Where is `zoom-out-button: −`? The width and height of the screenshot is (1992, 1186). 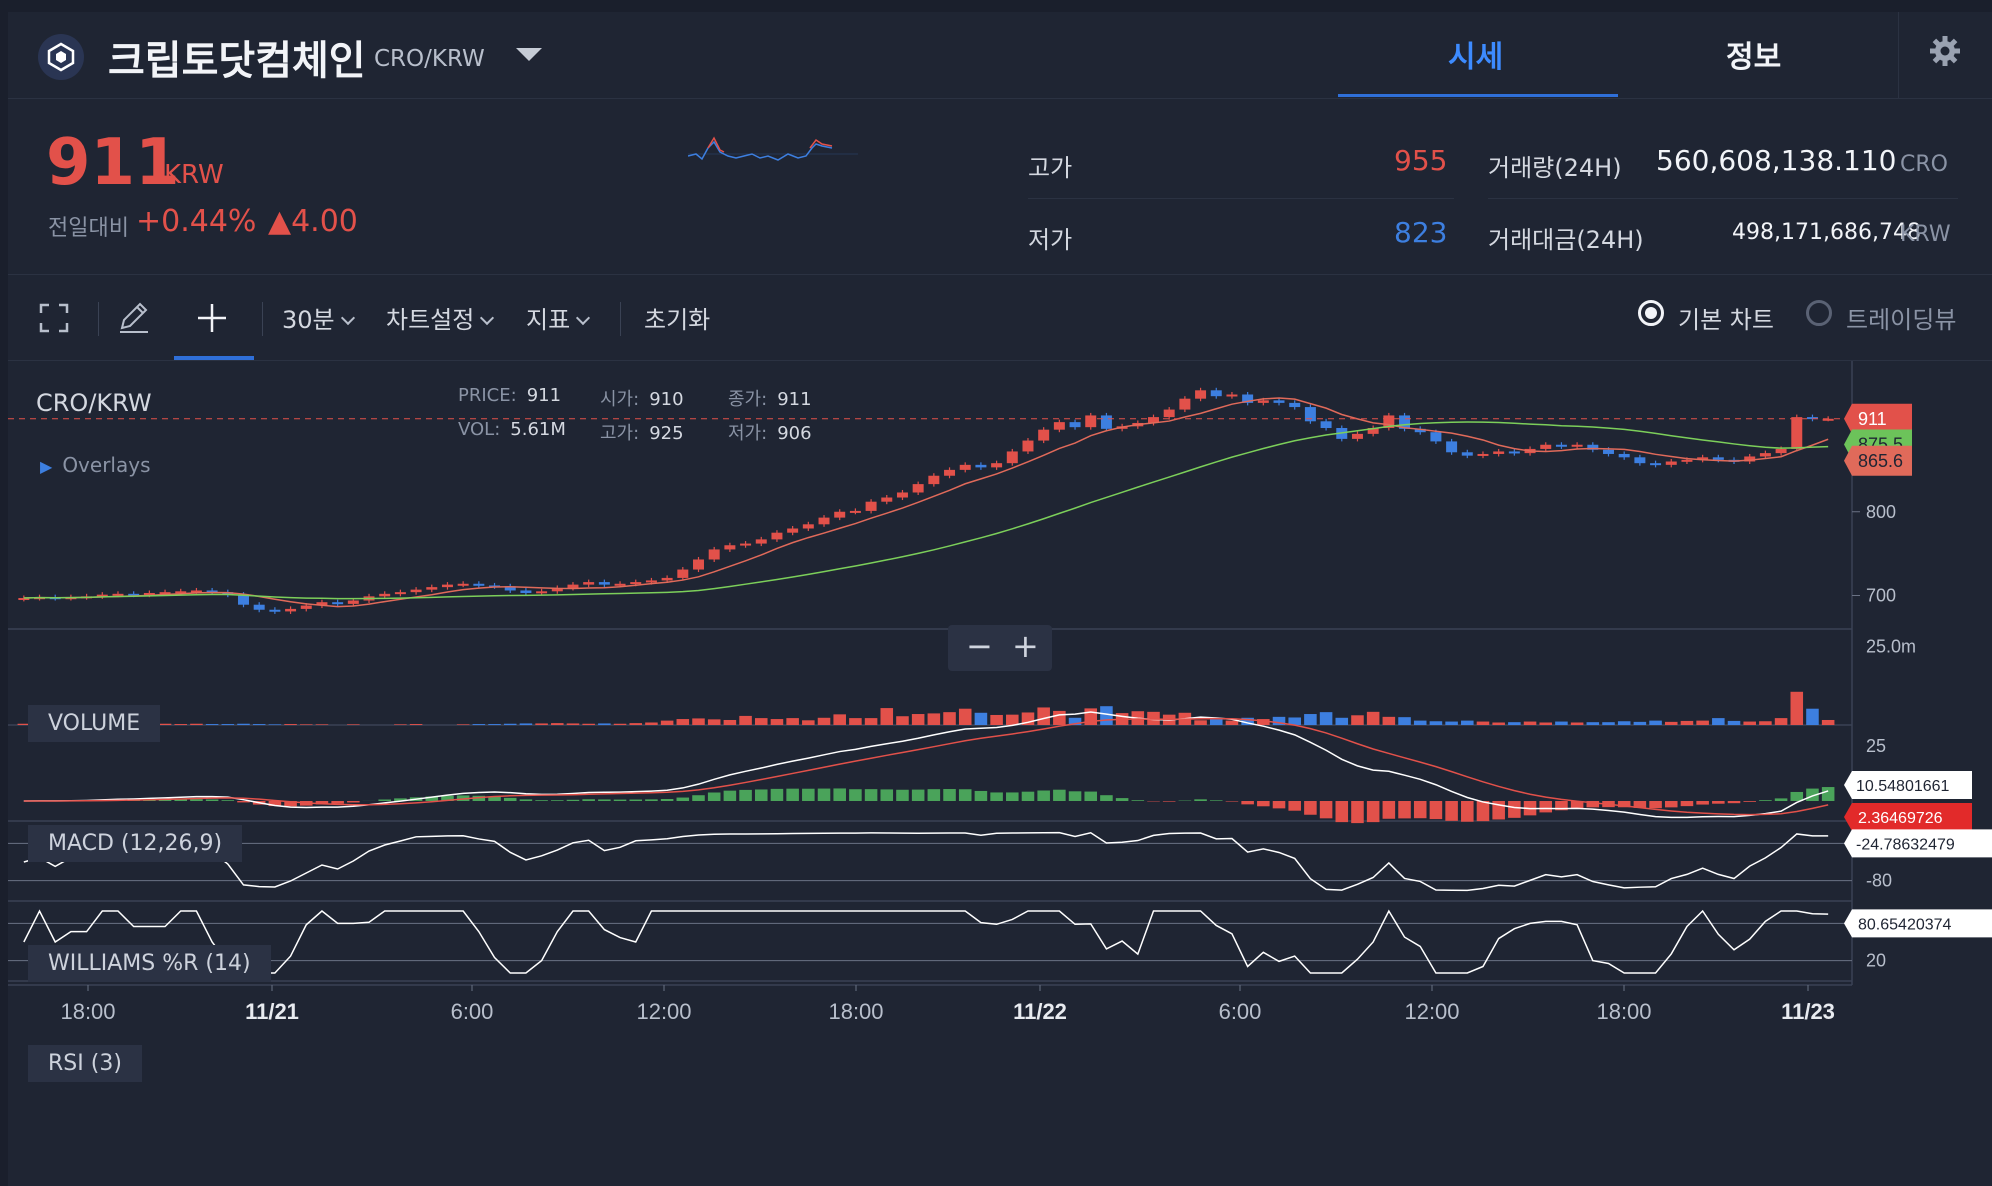 zoom-out-button: − is located at coordinates (979, 646).